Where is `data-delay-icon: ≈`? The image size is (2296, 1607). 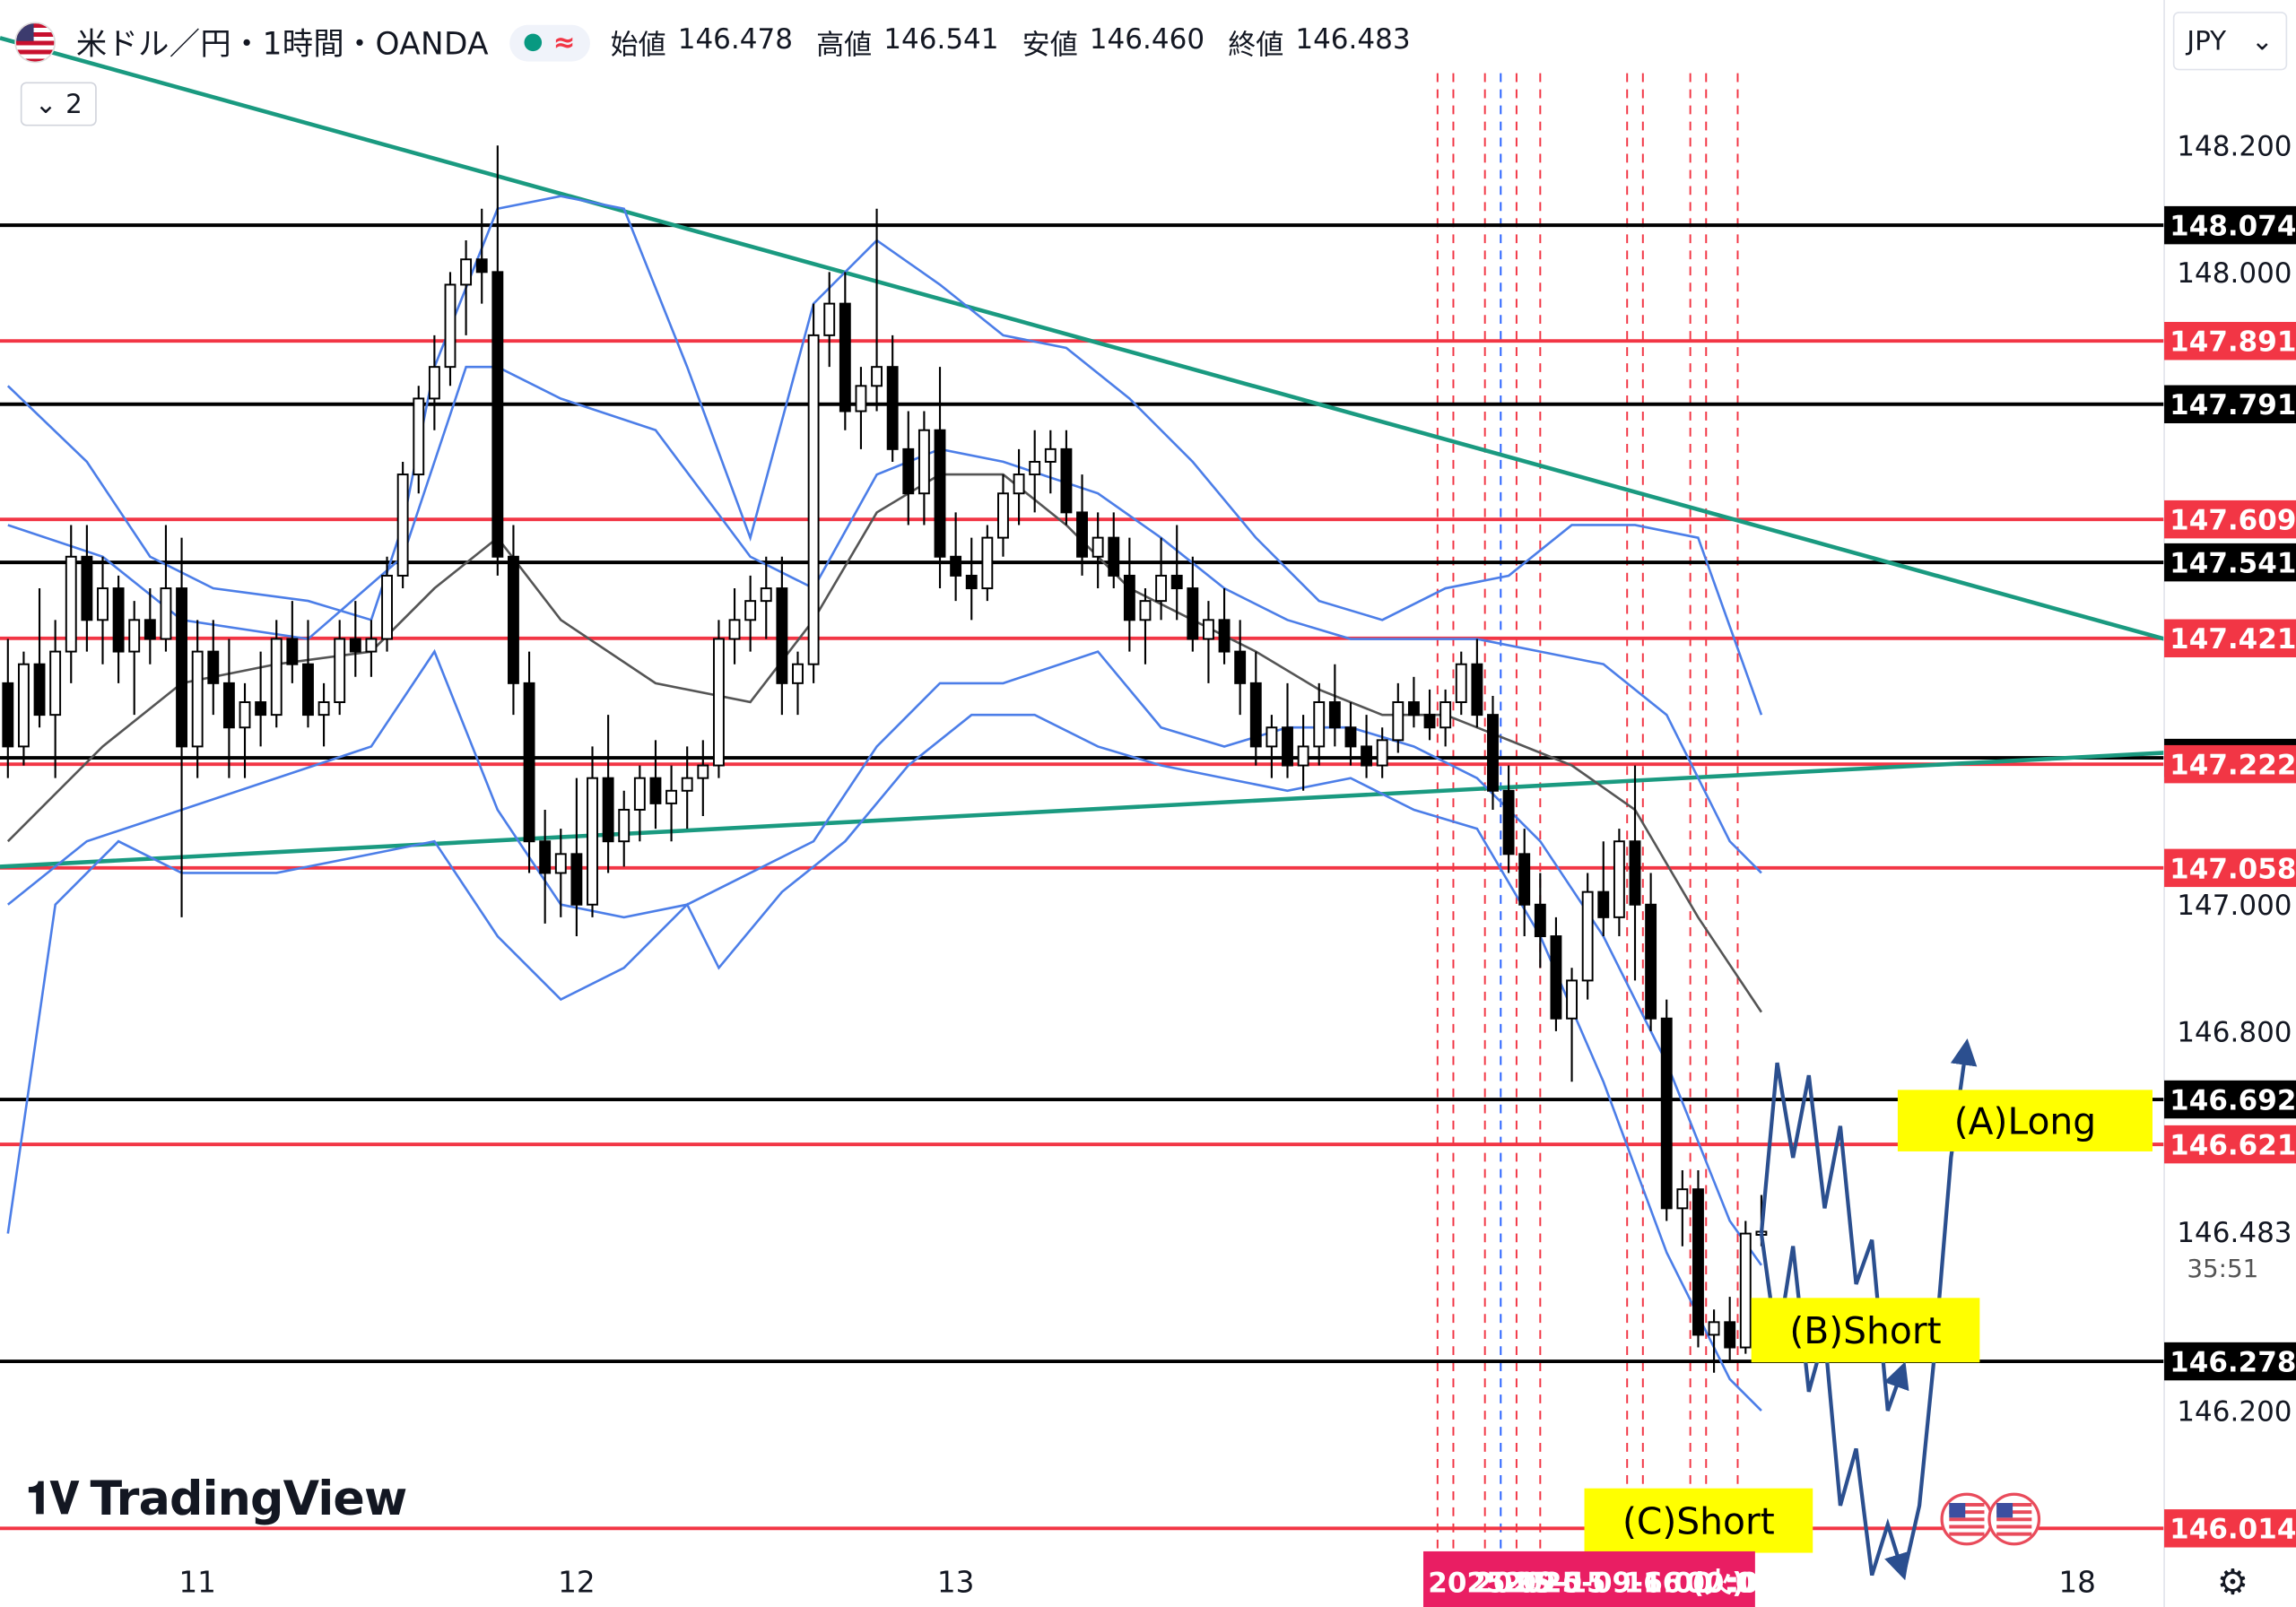 data-delay-icon: ≈ is located at coordinates (564, 43).